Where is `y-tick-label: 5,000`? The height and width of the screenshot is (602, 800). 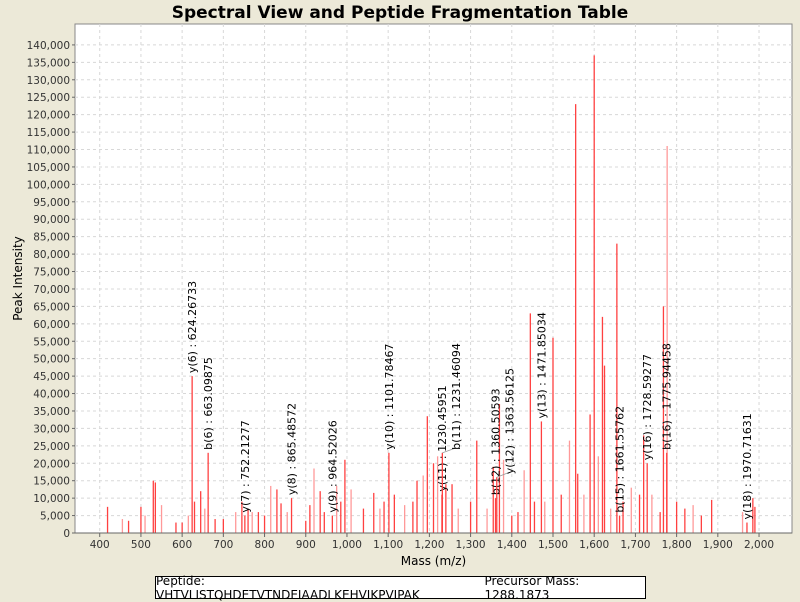 y-tick-label: 5,000 is located at coordinates (55, 517).